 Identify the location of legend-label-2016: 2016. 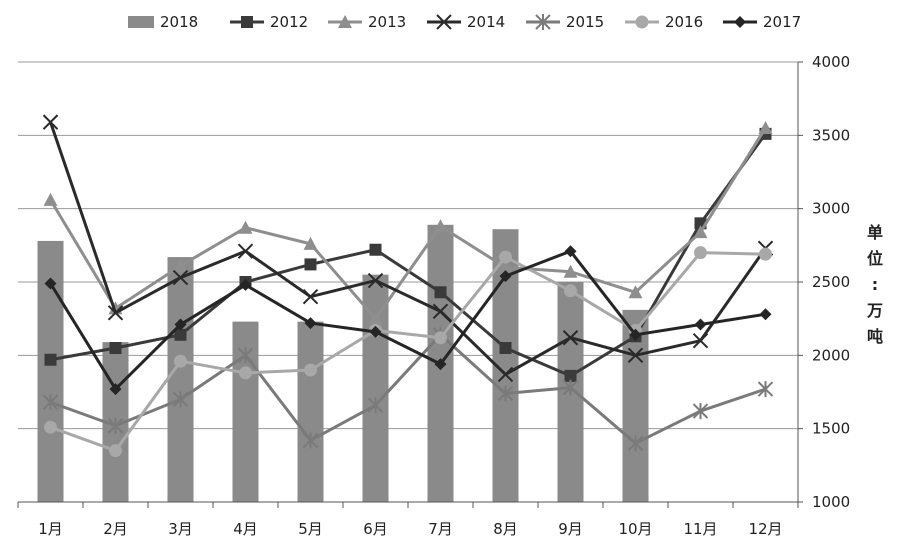
(684, 22).